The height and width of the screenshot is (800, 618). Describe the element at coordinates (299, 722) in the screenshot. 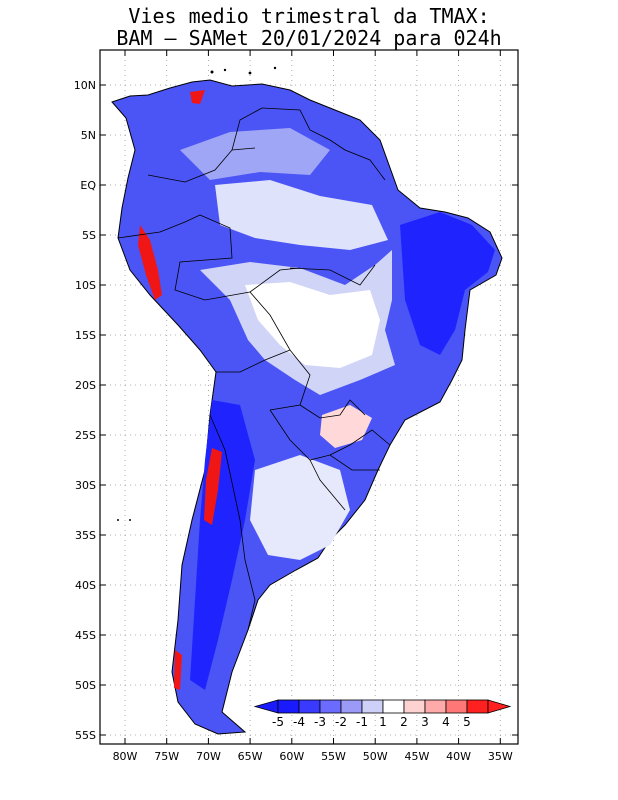

I see `colorbar-label: -4` at that location.